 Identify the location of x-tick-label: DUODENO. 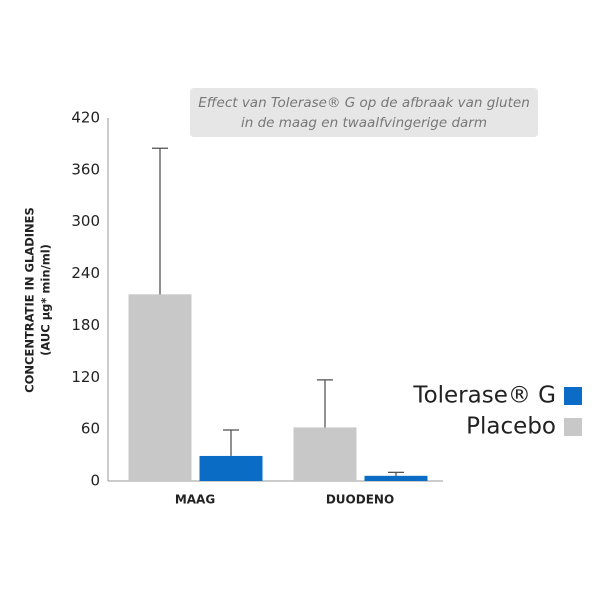
(360, 500).